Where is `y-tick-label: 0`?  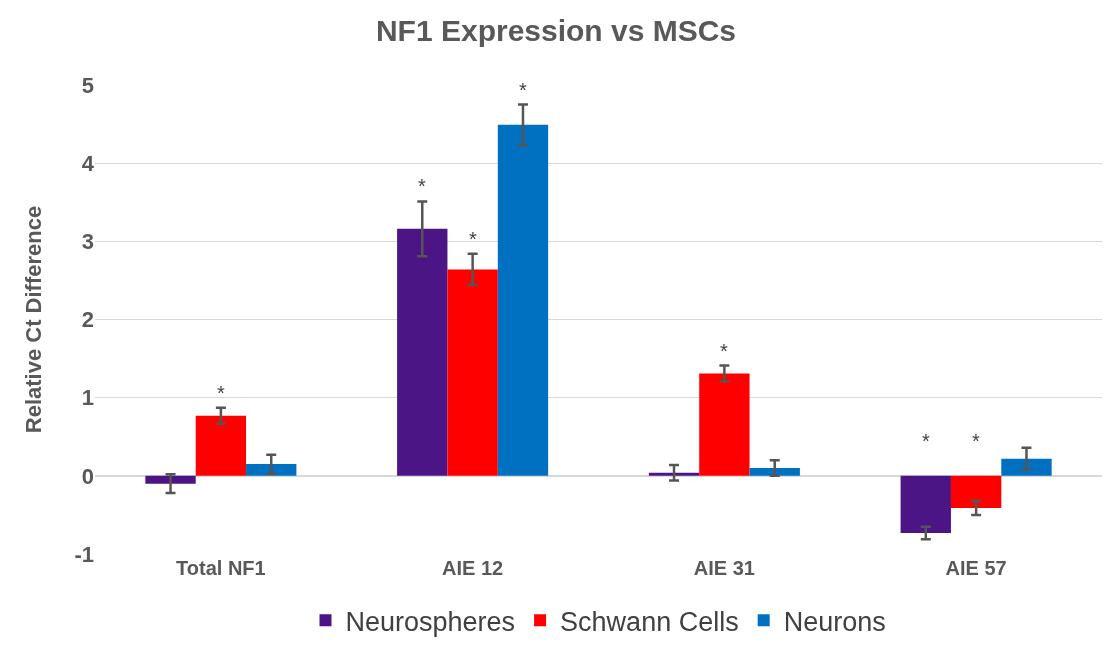 y-tick-label: 0 is located at coordinates (87, 476).